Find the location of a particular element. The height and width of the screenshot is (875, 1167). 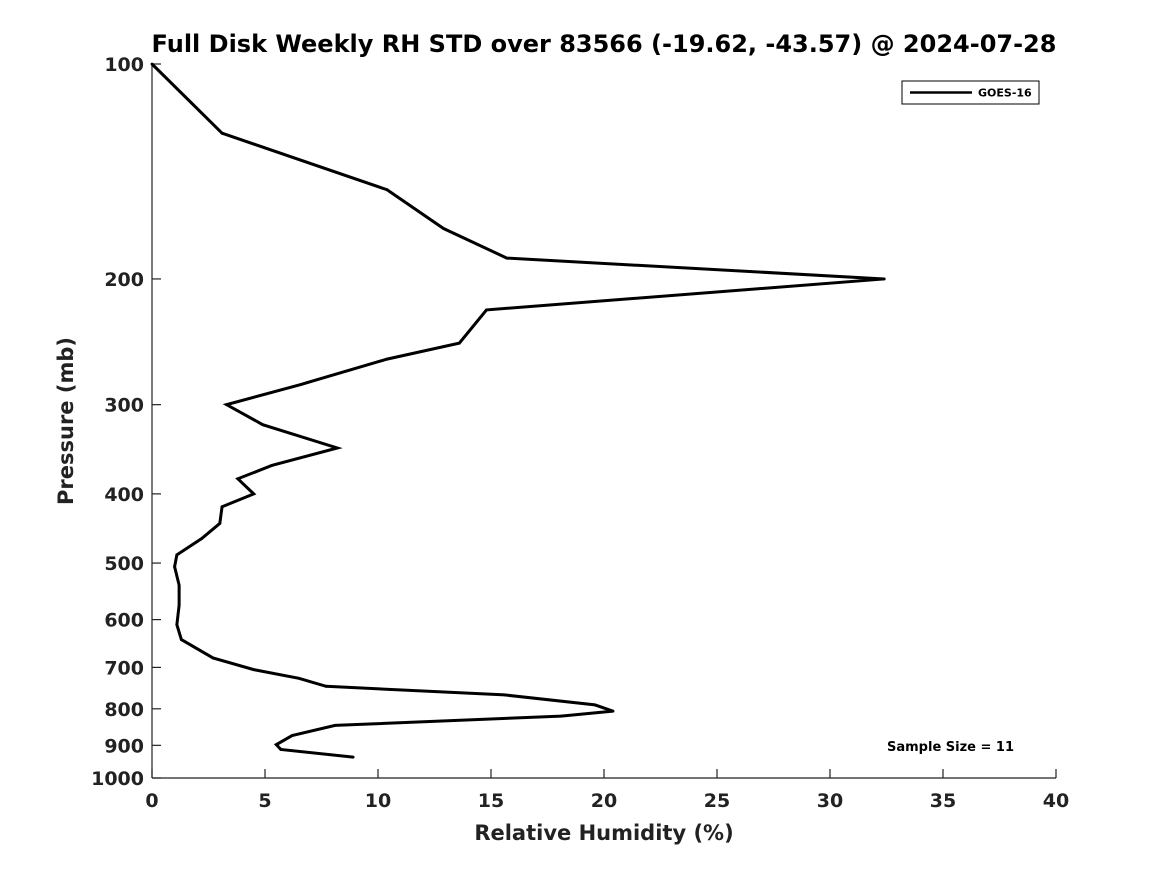

y-tick-label: 900 is located at coordinates (124, 746).